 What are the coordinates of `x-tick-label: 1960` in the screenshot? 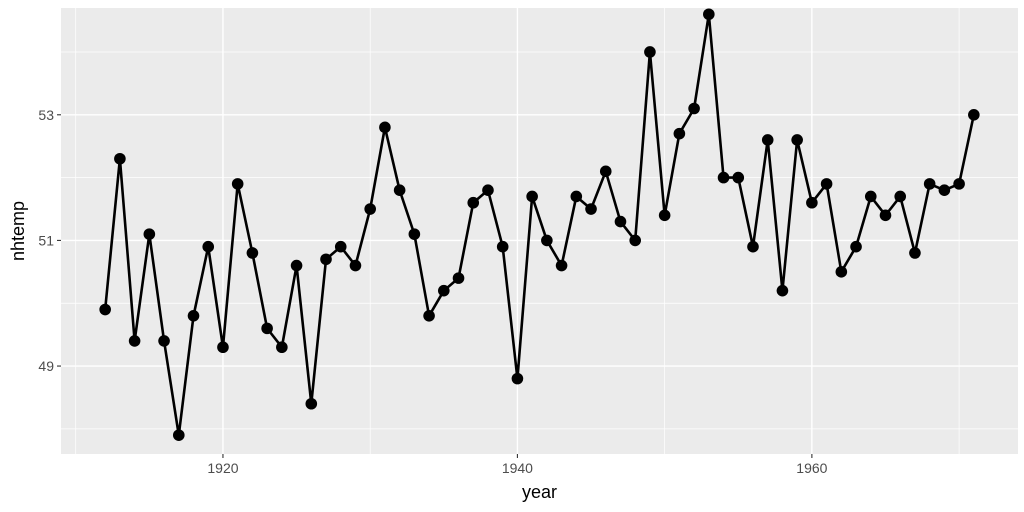 It's located at (811, 468).